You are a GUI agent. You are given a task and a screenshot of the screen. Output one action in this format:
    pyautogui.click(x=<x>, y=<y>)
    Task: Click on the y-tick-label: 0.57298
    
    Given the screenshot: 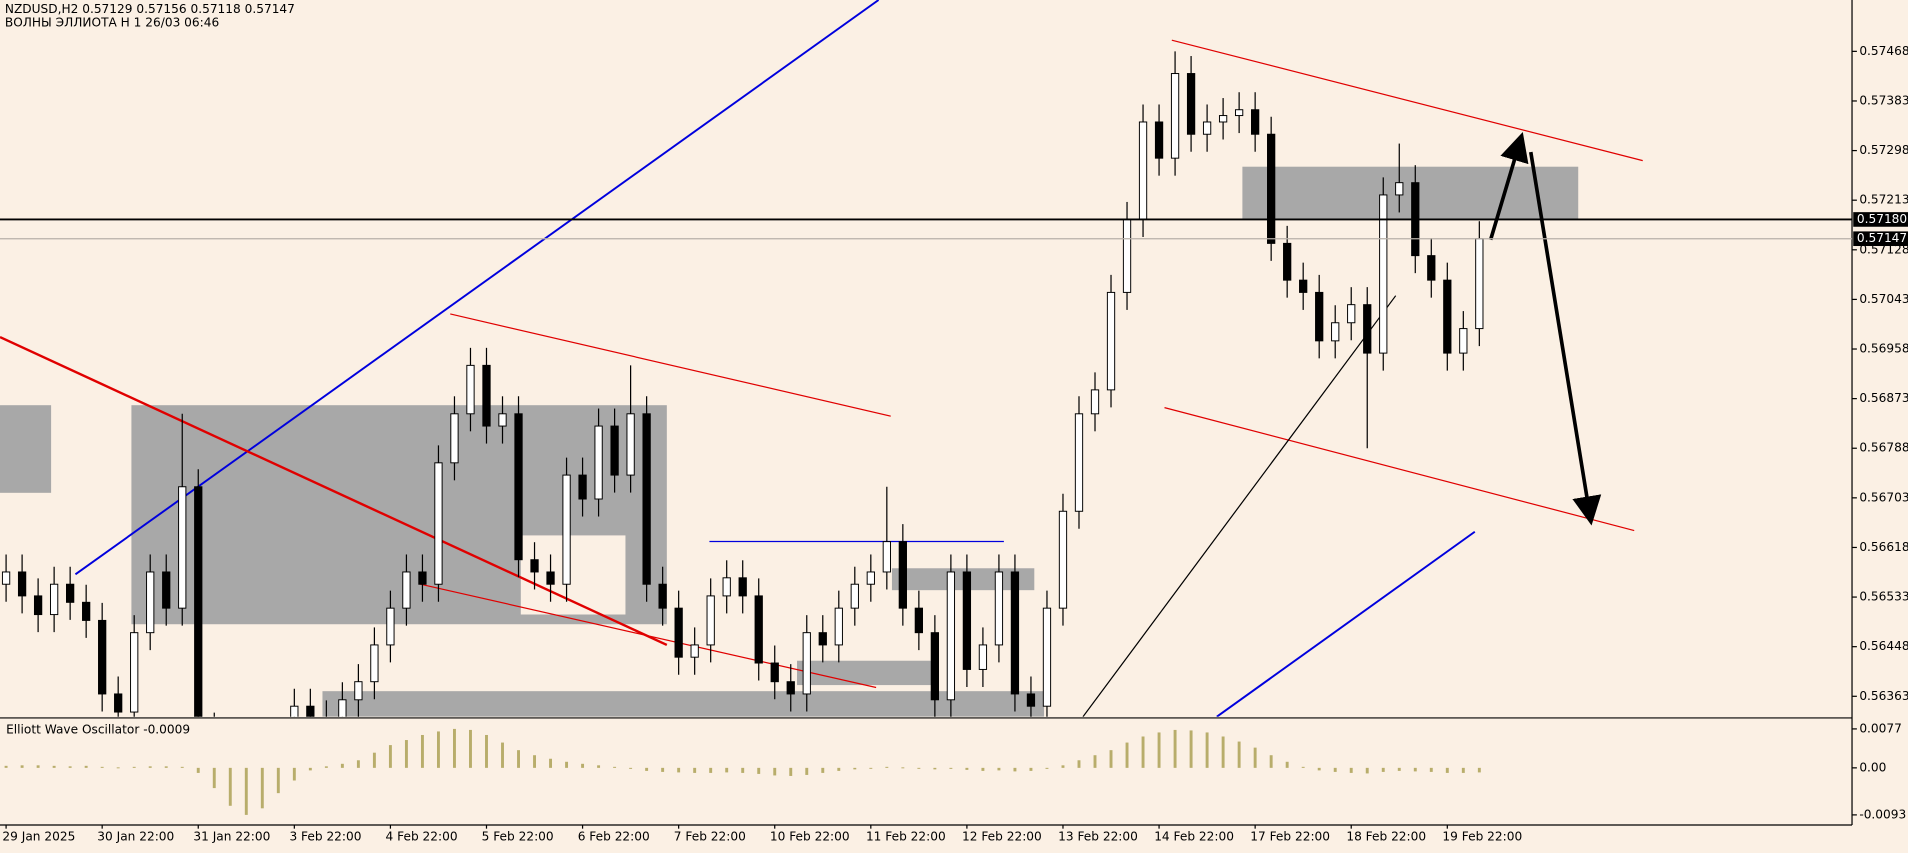 What is the action you would take?
    pyautogui.click(x=1883, y=150)
    